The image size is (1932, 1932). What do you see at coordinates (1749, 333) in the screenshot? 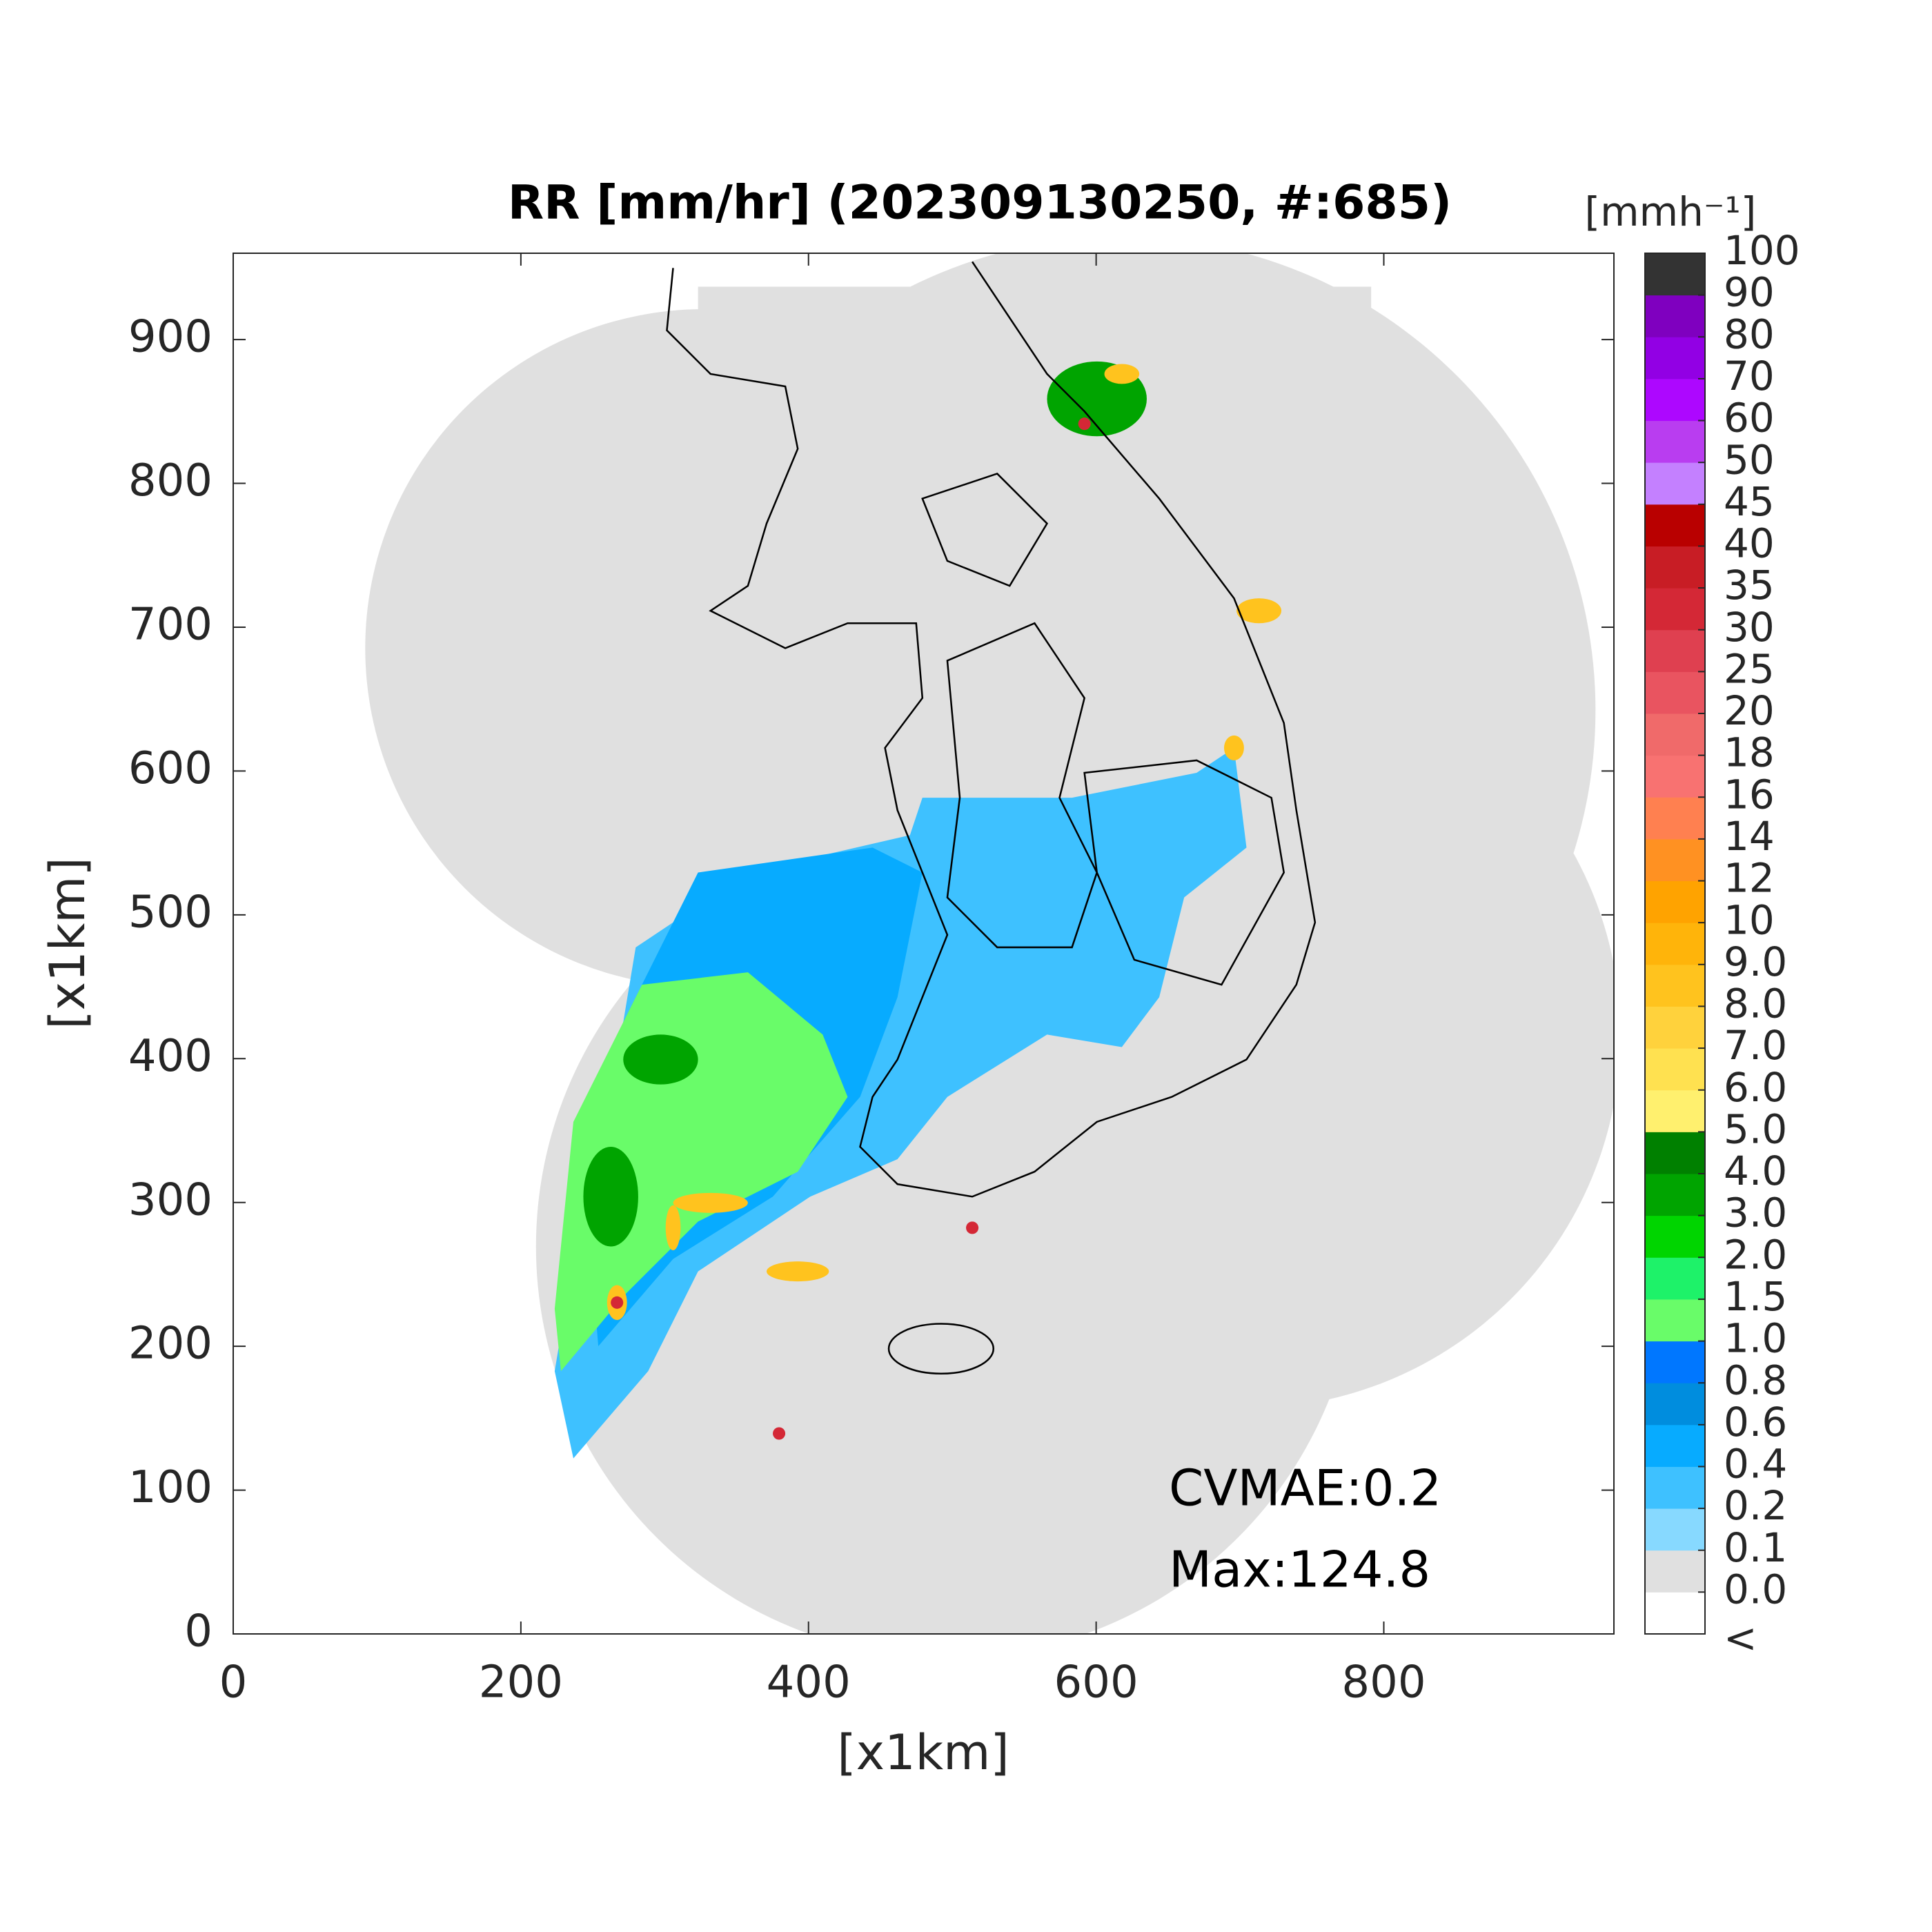
I see `colorbar-tick-label: 80` at bounding box center [1749, 333].